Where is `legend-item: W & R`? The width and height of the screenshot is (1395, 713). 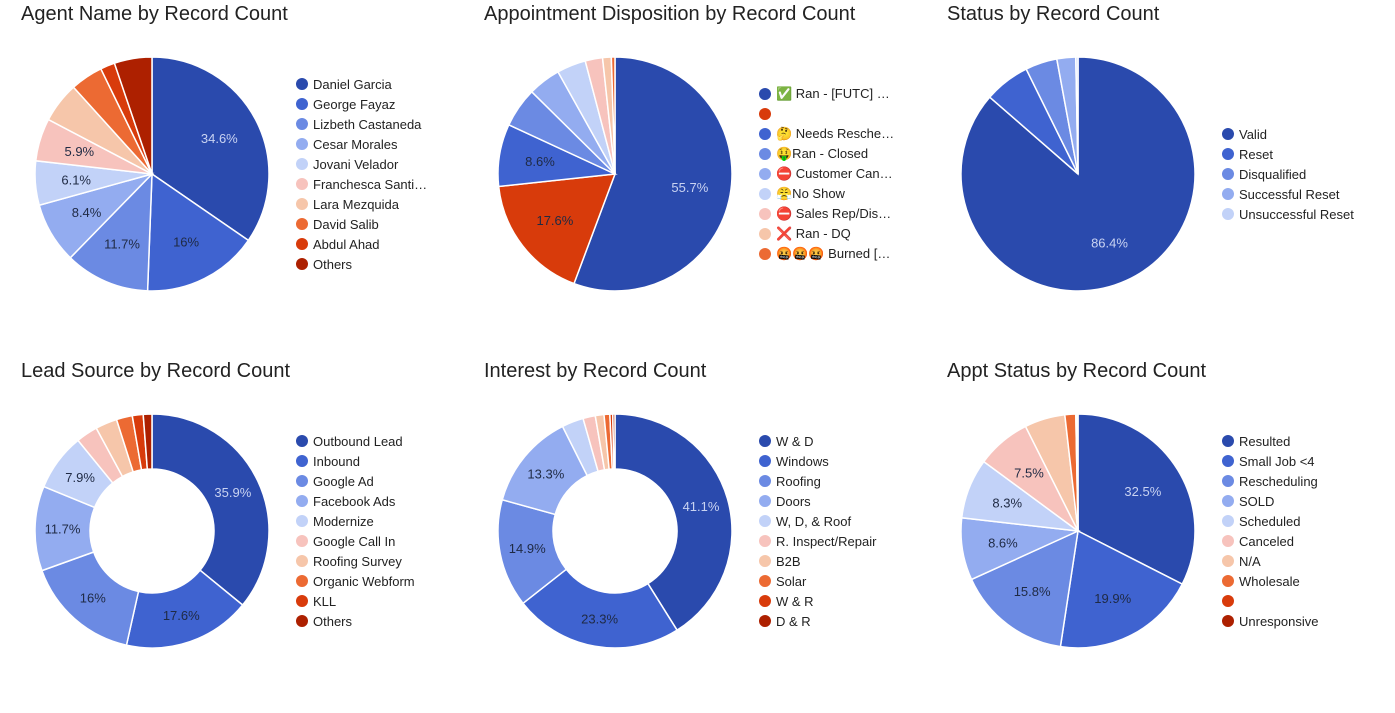
legend-item: W & R is located at coordinates (817, 601).